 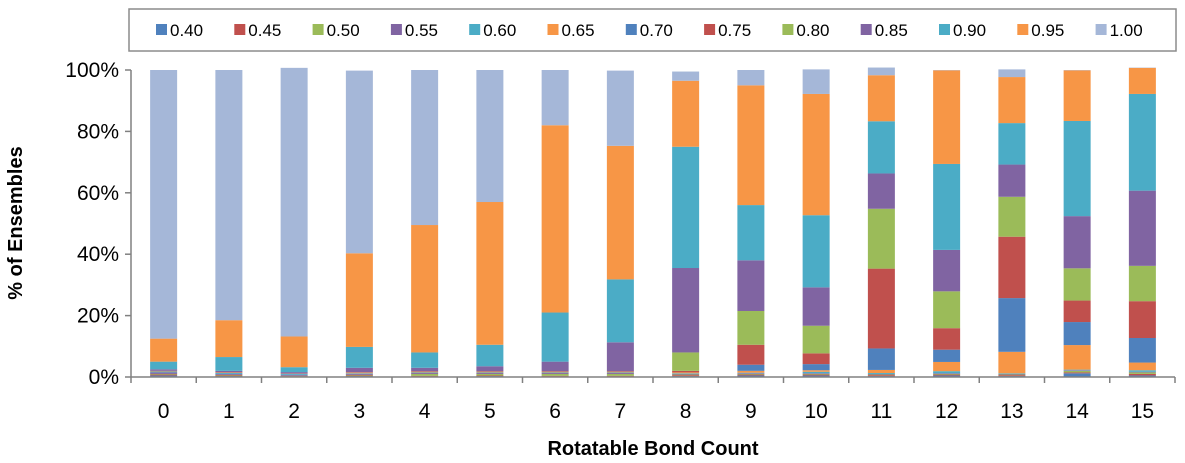 I want to click on x-tick-label: 6, so click(x=555, y=411).